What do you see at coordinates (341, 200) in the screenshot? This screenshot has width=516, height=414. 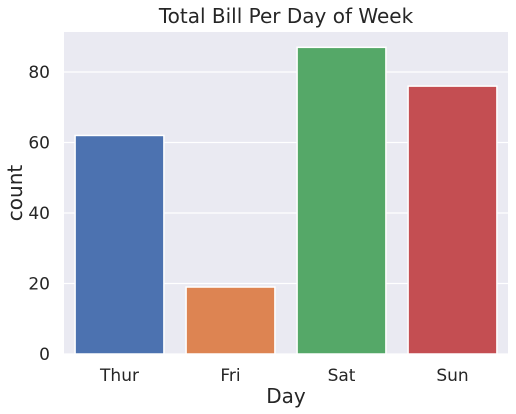 I see `bar-sat` at bounding box center [341, 200].